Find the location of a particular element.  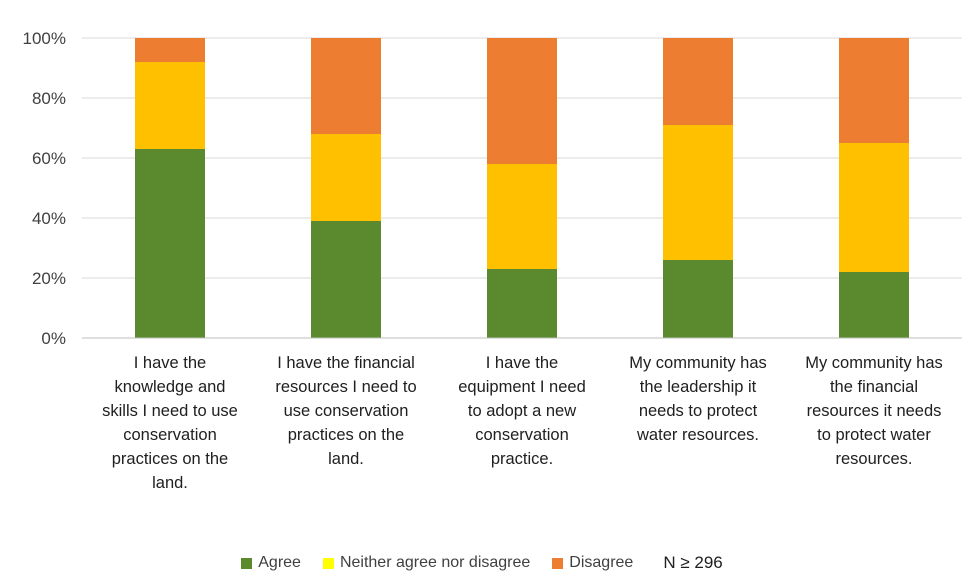

x-category-label-line: I have the financial is located at coordinates (346, 363).